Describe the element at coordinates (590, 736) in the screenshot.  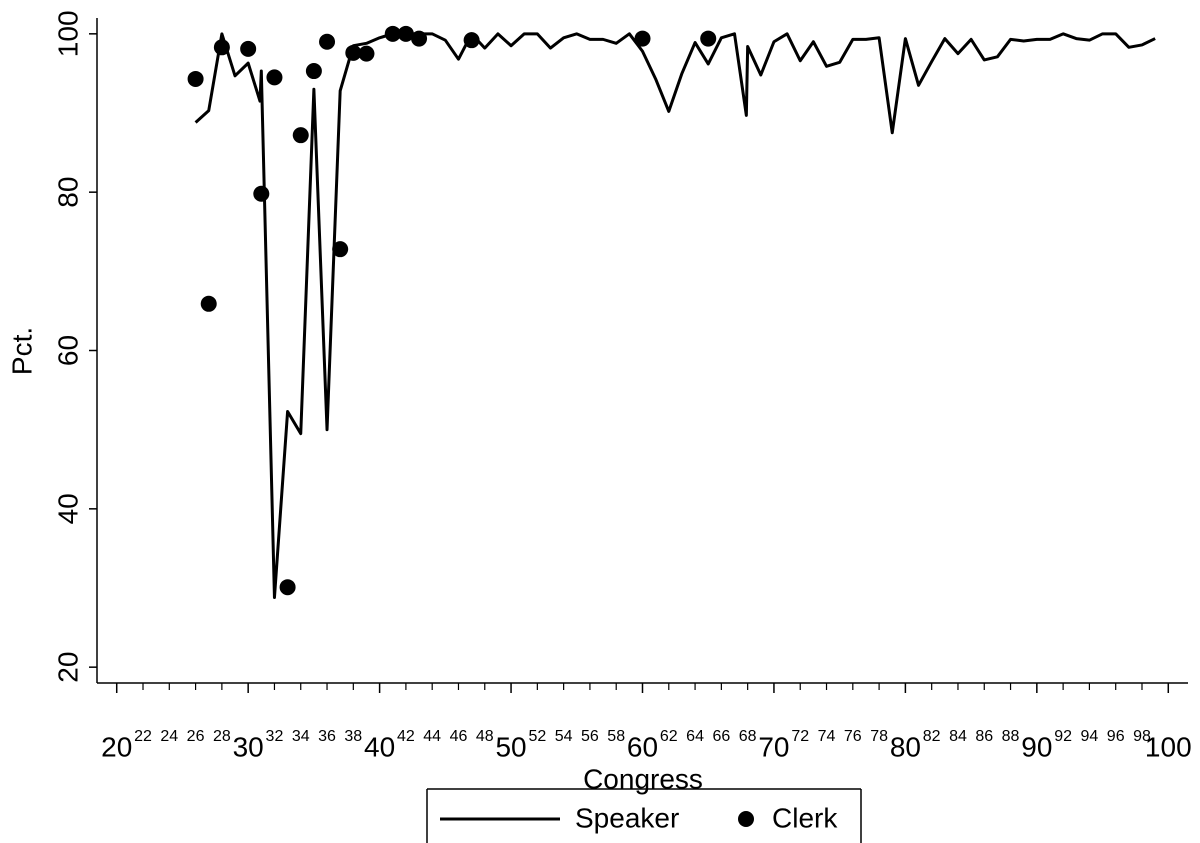
I see `x-minor-tick-label: 56` at that location.